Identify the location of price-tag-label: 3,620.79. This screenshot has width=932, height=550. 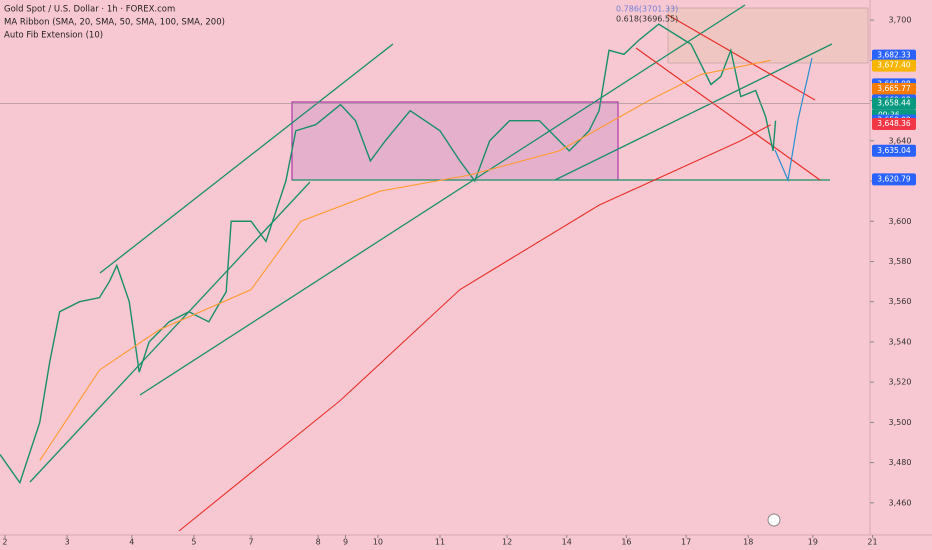
(894, 178).